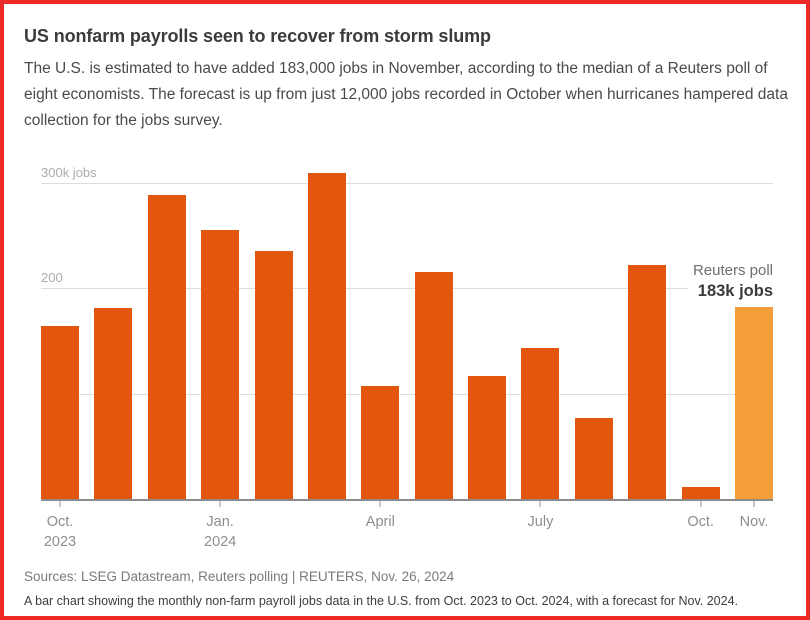 The image size is (810, 620). What do you see at coordinates (433, 386) in the screenshot?
I see `bar-may-2024` at bounding box center [433, 386].